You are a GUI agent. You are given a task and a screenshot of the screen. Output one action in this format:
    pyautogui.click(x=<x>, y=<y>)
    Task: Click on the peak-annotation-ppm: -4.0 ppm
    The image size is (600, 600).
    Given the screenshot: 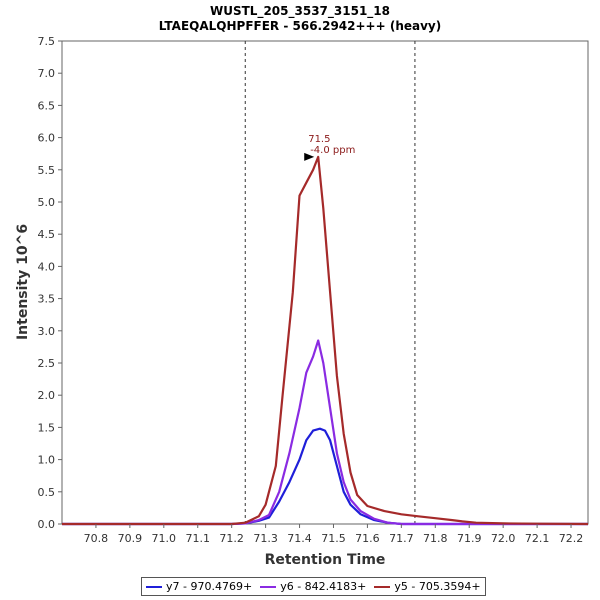 What is the action you would take?
    pyautogui.click(x=332, y=150)
    